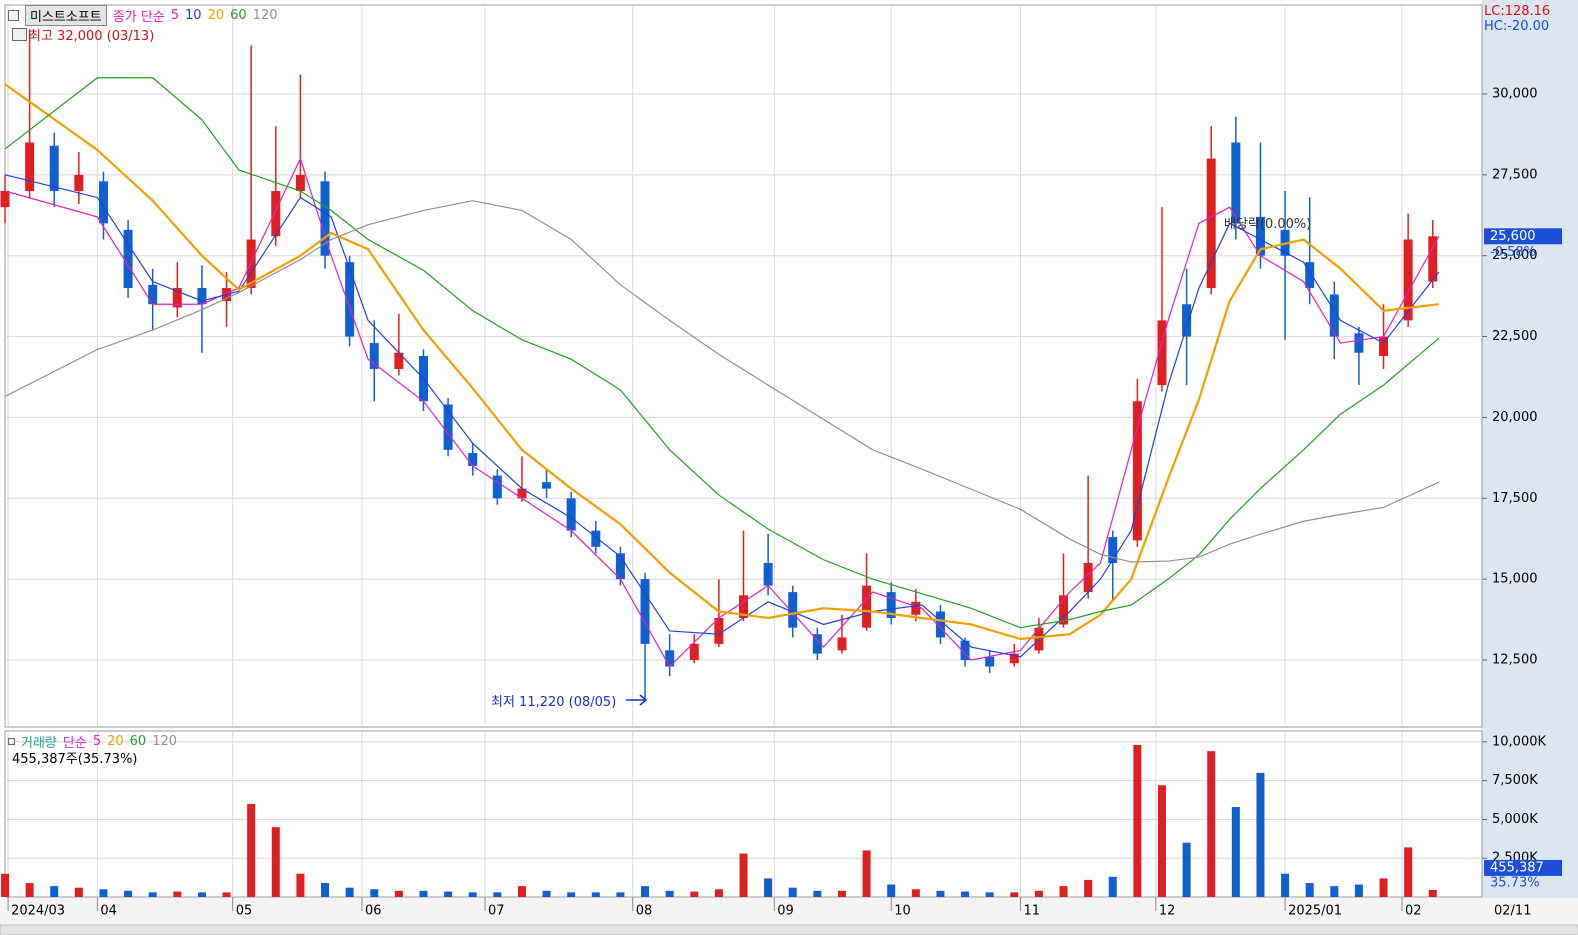  Describe the element at coordinates (1031, 911) in the screenshot. I see `x-tick-label: 11` at that location.